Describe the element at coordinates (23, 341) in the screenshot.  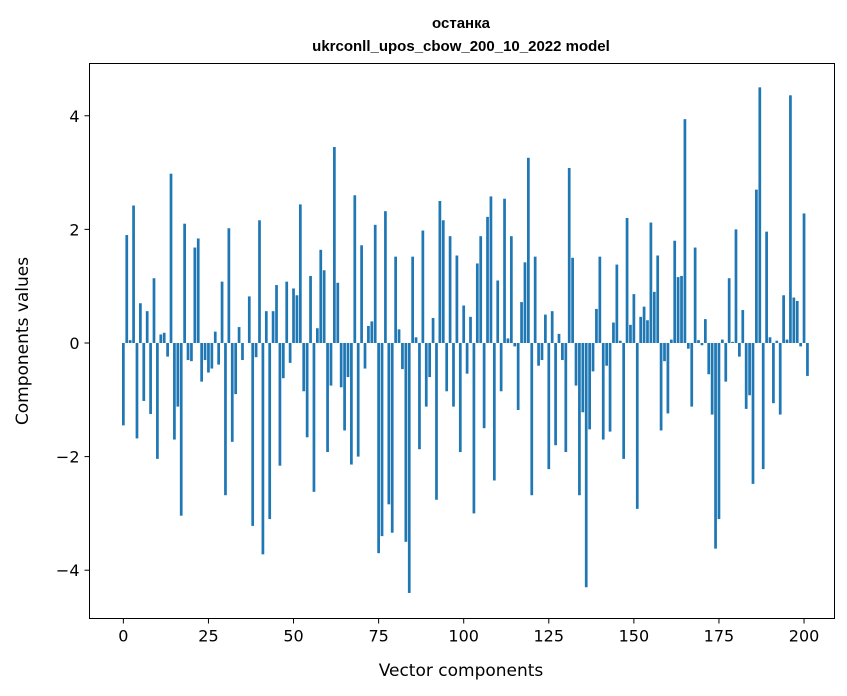
I see `y-axis-label: Components values` at that location.